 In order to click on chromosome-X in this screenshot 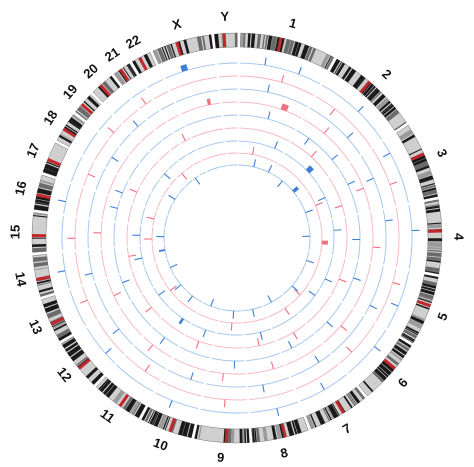, I will do `click(183, 49)`.